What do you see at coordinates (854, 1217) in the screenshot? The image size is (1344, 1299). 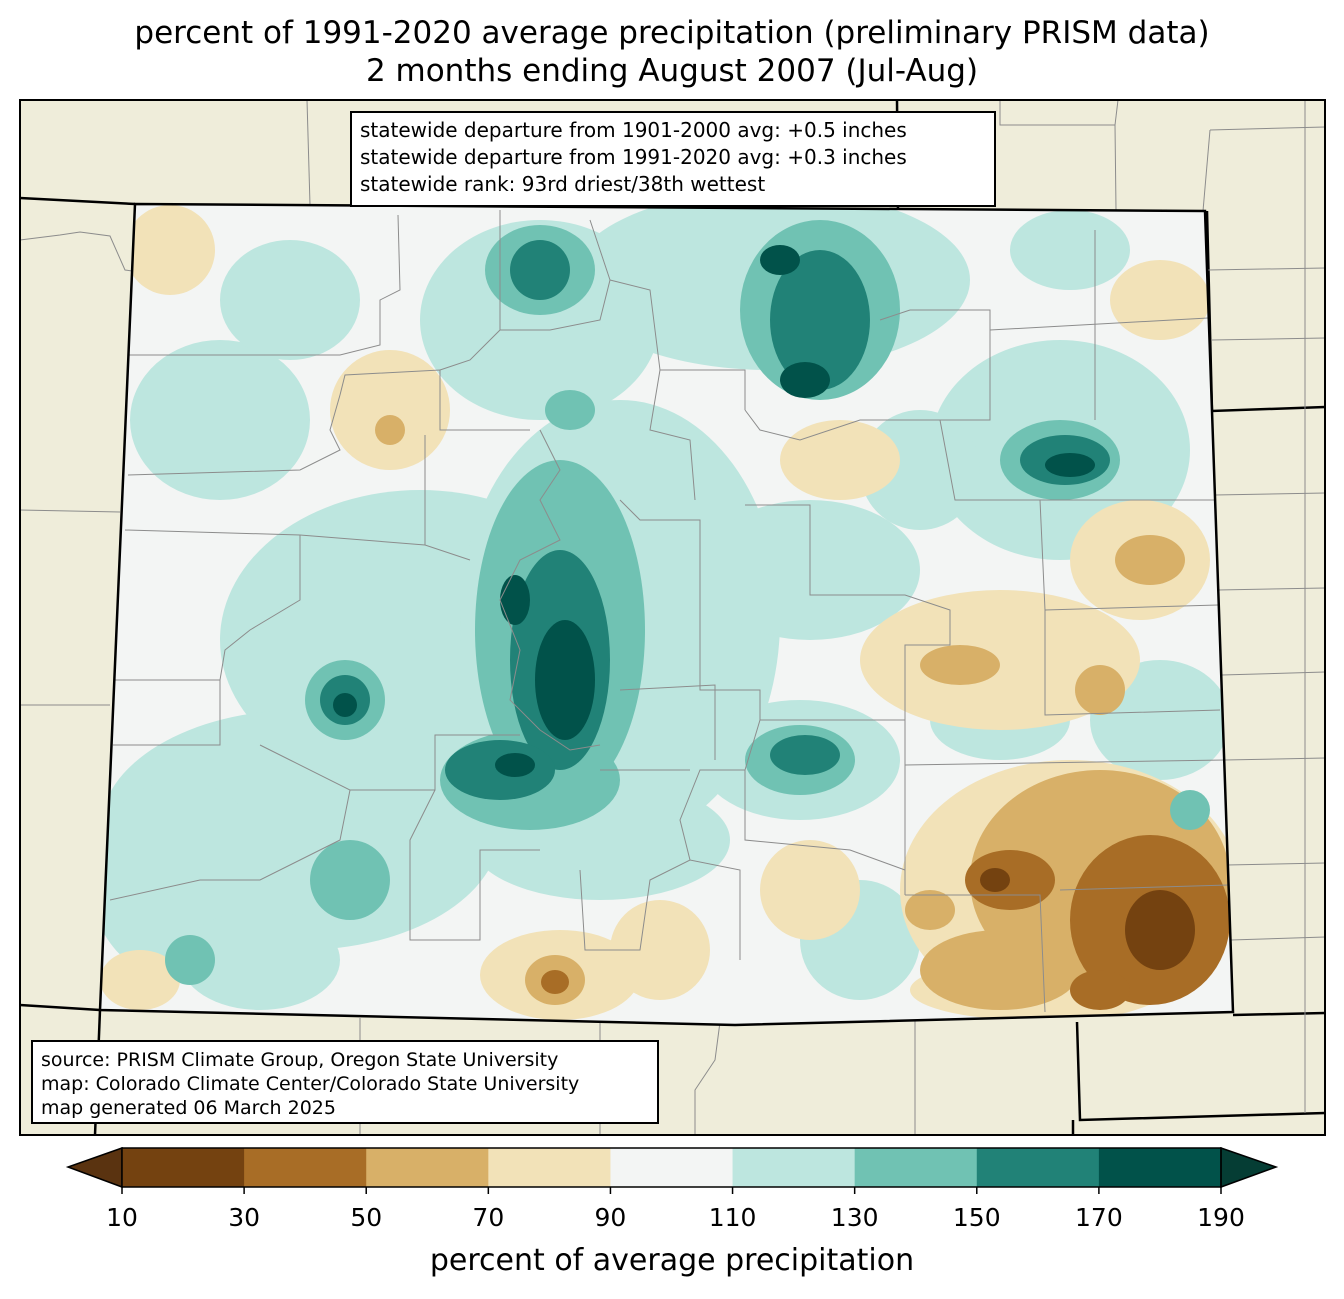 I see `colorbar-tick-label: 130` at bounding box center [854, 1217].